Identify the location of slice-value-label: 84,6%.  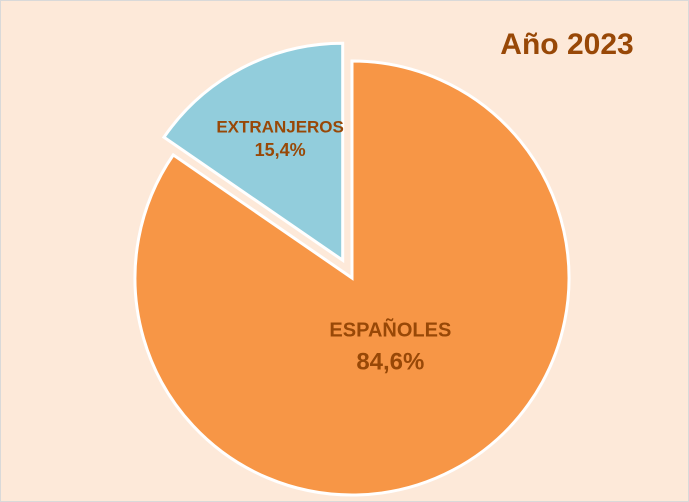
(390, 361).